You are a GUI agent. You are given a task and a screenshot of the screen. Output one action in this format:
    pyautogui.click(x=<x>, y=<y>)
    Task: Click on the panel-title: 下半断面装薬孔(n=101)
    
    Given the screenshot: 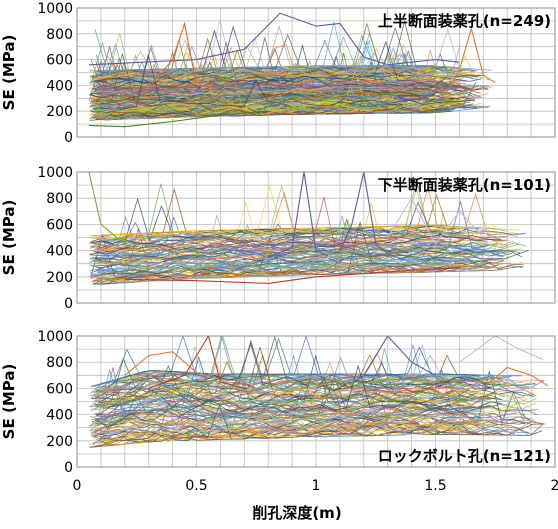 What is the action you would take?
    pyautogui.click(x=464, y=185)
    